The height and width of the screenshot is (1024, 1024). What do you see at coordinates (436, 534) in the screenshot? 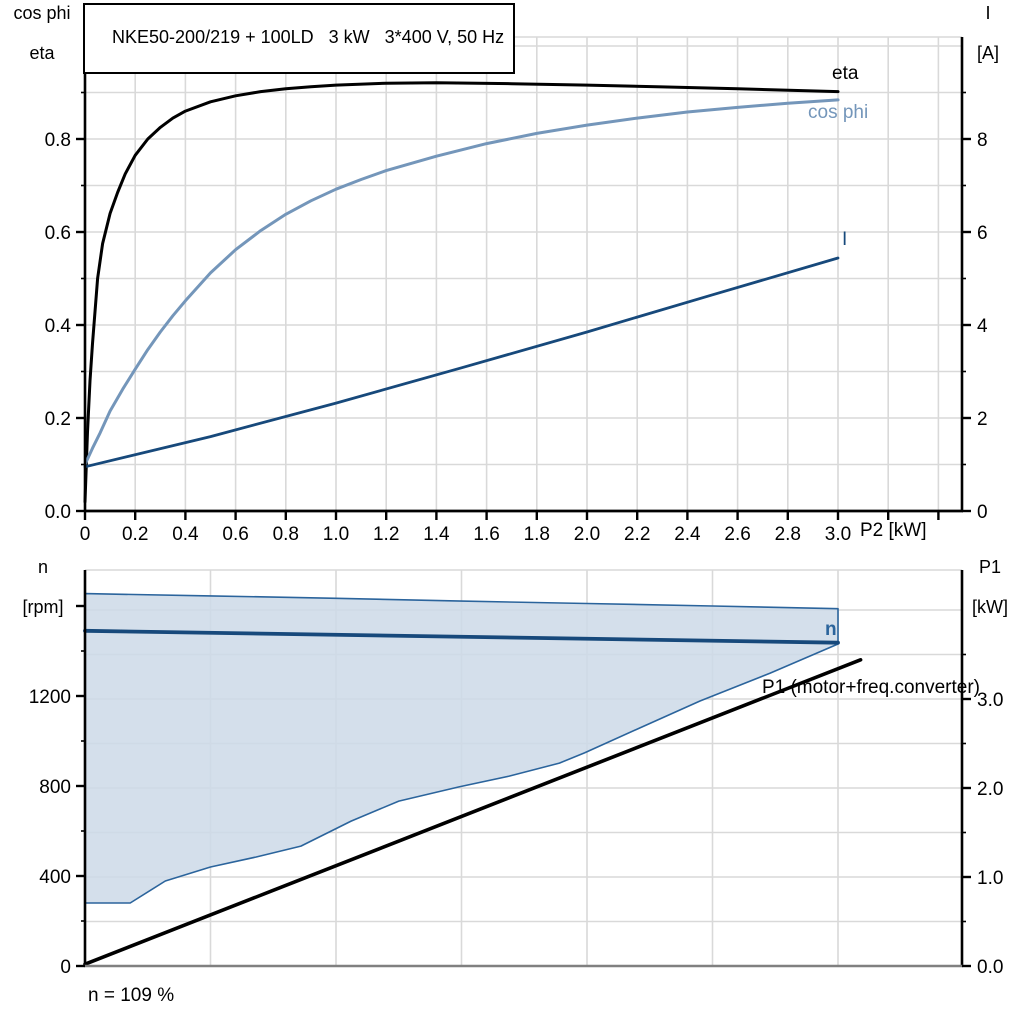
I see `x-tick-label: 1.4` at bounding box center [436, 534].